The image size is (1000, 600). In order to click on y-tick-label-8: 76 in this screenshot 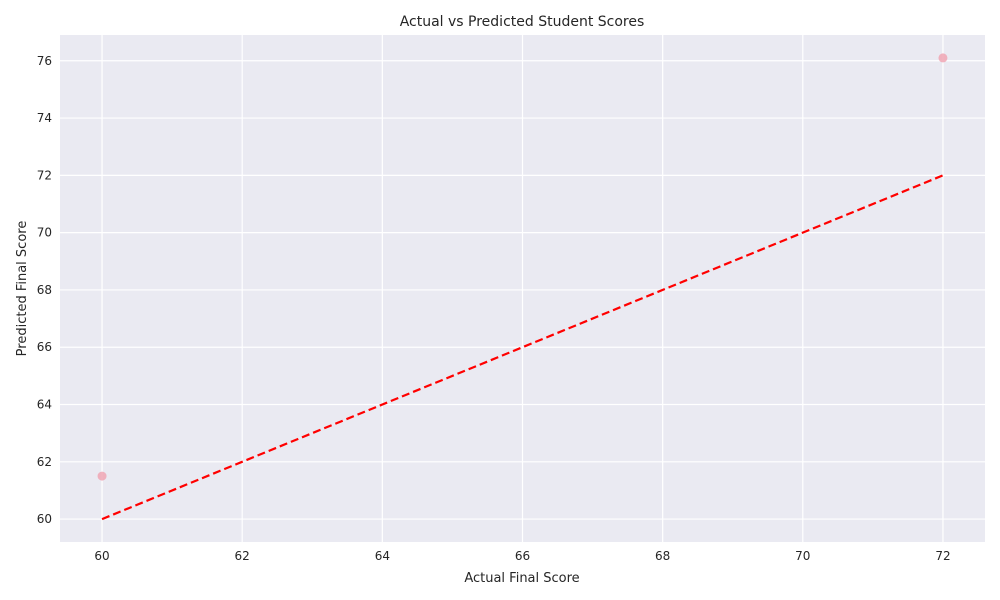, I will do `click(44, 61)`.